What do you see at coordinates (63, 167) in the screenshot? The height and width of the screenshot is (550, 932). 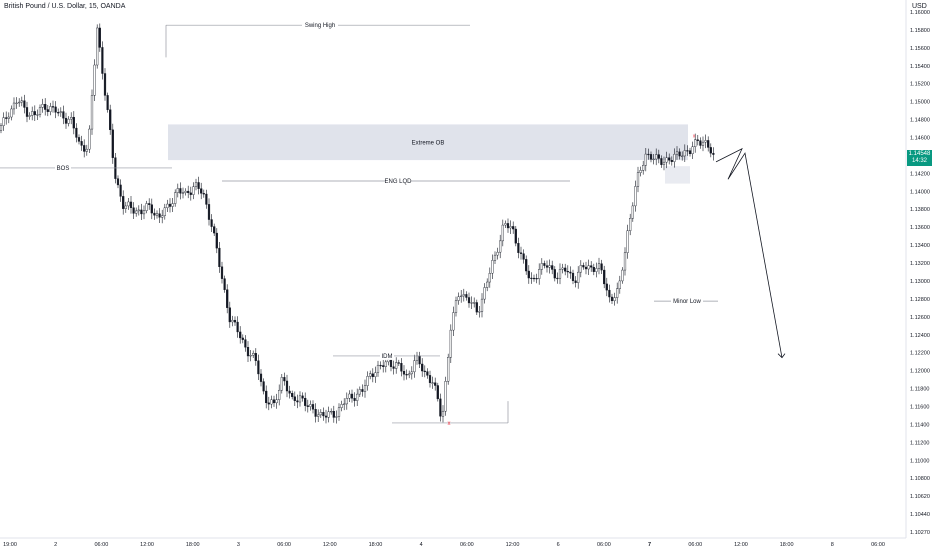 I see `bos-label-bg` at bounding box center [63, 167].